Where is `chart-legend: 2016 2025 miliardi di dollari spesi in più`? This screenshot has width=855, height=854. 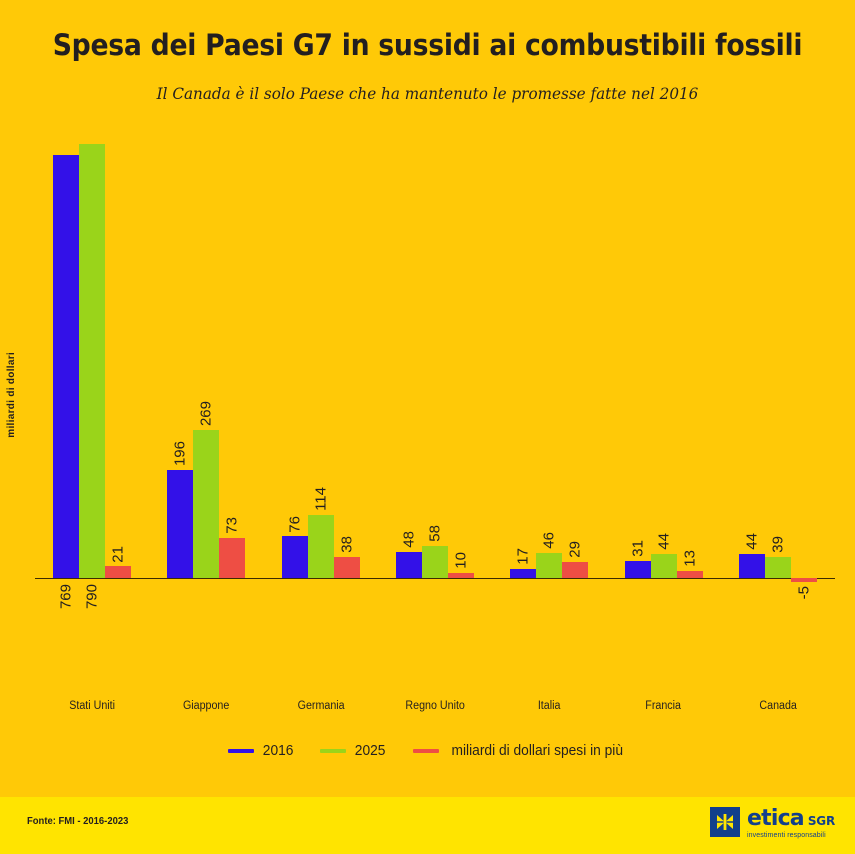
chart-legend: 2016 2025 miliardi di dollari spesi in più is located at coordinates (427, 751).